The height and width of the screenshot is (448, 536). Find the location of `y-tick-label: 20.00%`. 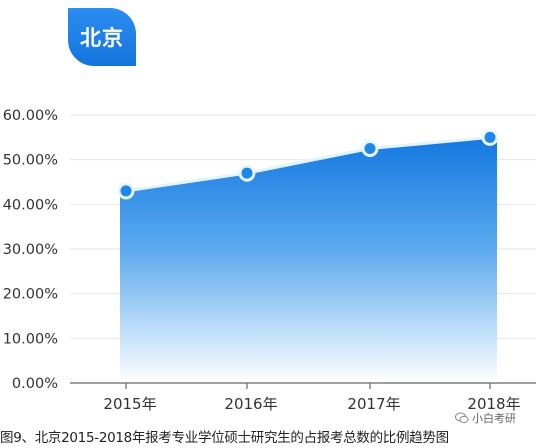

y-tick-label: 20.00% is located at coordinates (30, 295).